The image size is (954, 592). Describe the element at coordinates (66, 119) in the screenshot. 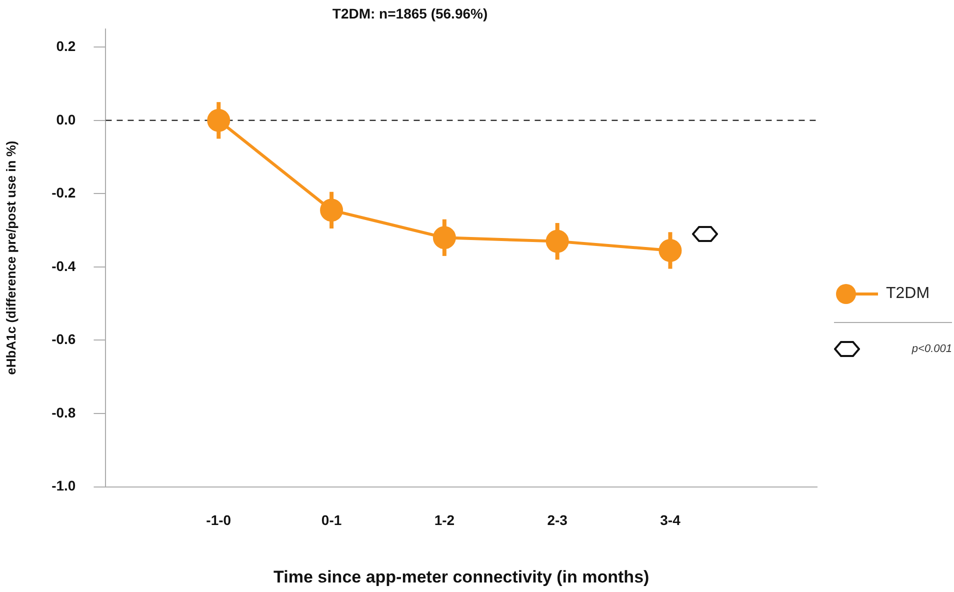

I see `y-tick-label: 0.0` at that location.